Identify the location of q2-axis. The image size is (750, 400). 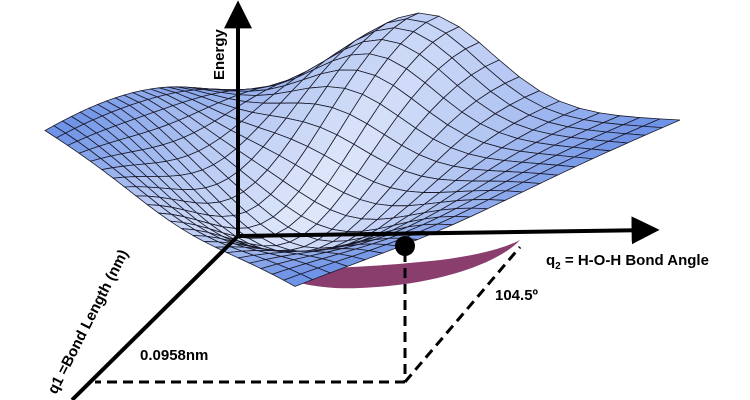
(448, 230).